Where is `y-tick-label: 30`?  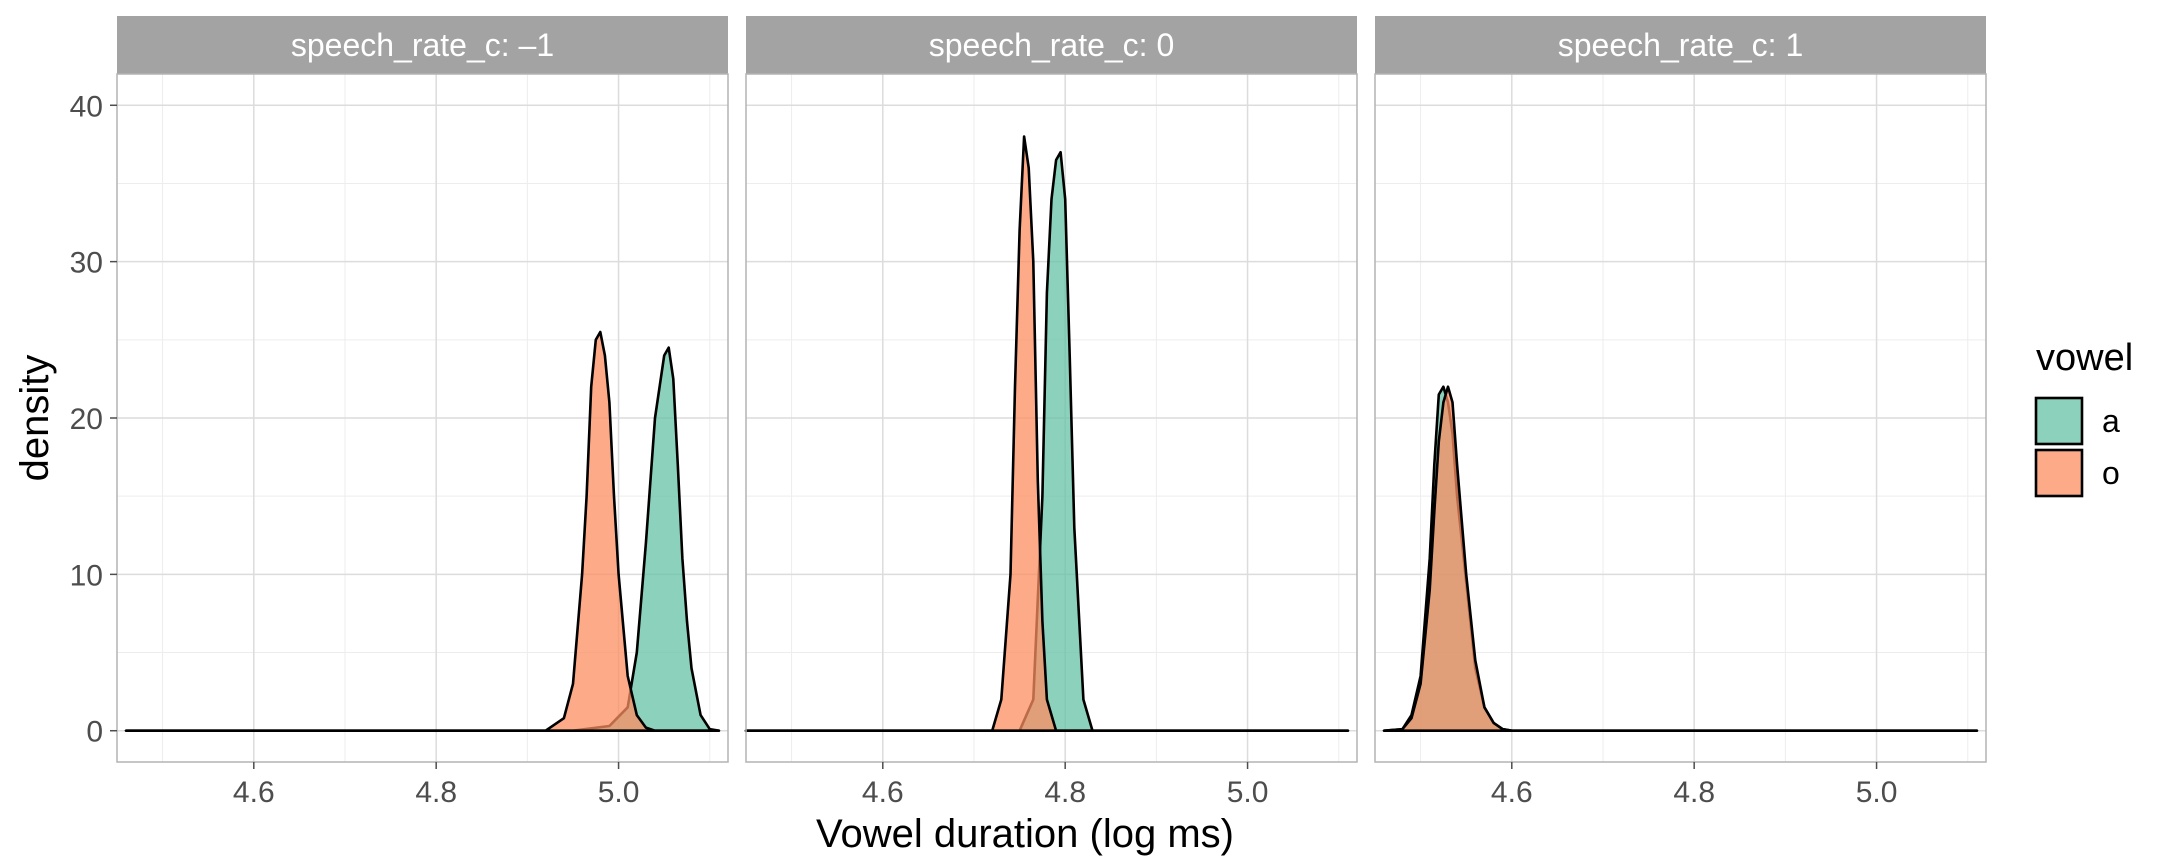 y-tick-label: 30 is located at coordinates (86, 263).